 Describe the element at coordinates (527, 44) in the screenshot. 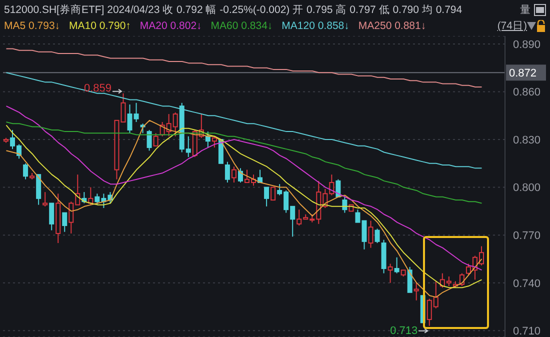

I see `y-tick-label: 0.890` at that location.